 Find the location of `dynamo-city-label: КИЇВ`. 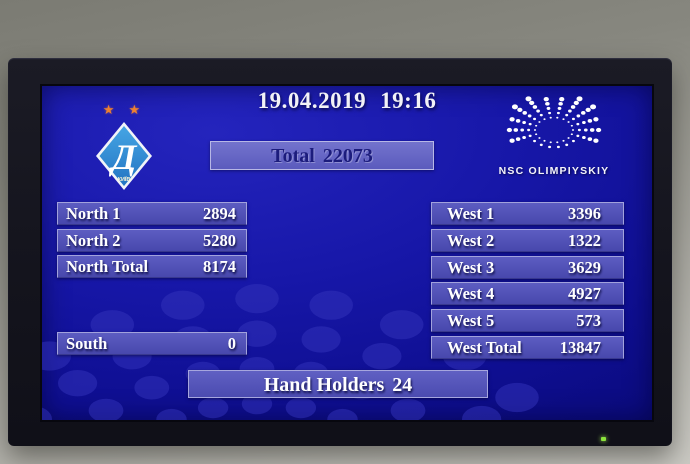

dynamo-city-label: КИЇВ is located at coordinates (124, 179).